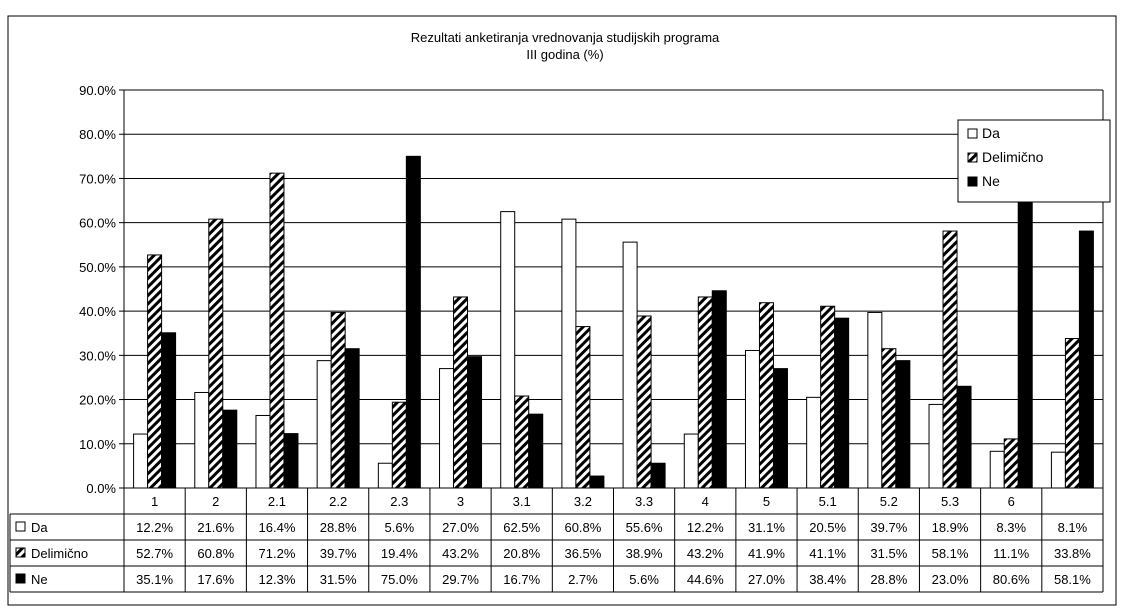  I want to click on category-label: 3.2, so click(583, 501).